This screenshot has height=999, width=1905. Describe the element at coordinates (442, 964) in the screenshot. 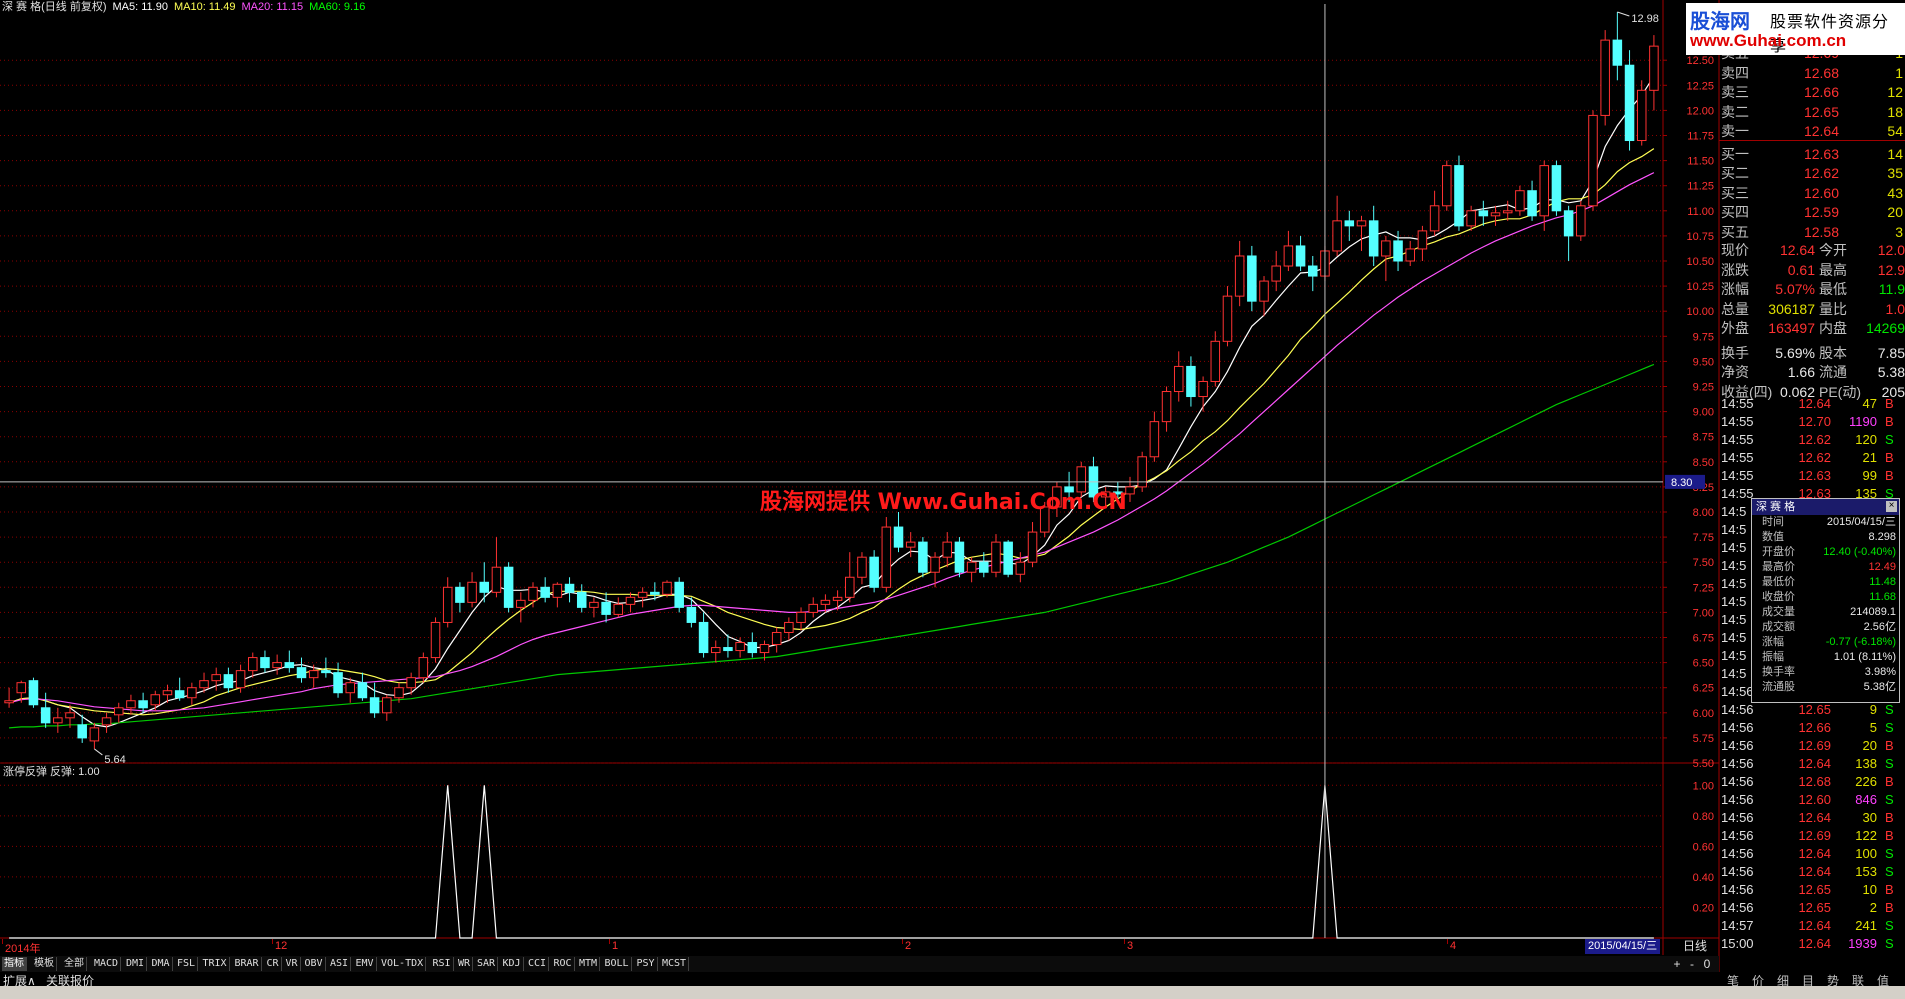

I see `indicator-tab-rsi: RSI` at that location.